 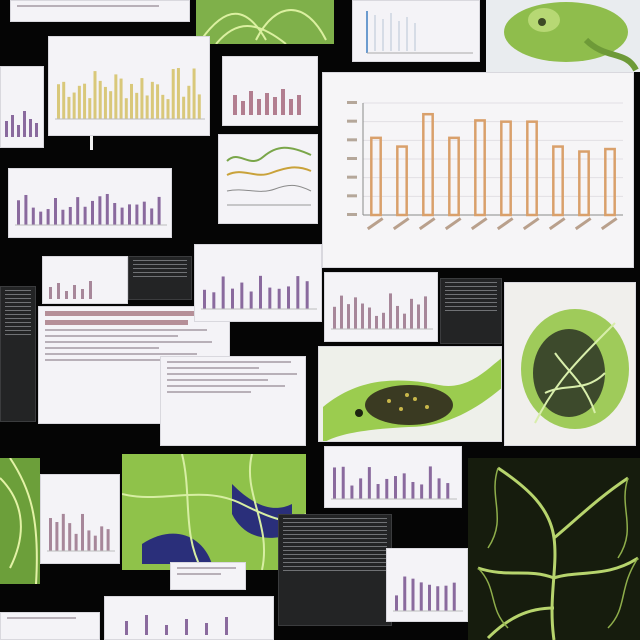 I want to click on dark-strip-card, so click(x=160, y=278).